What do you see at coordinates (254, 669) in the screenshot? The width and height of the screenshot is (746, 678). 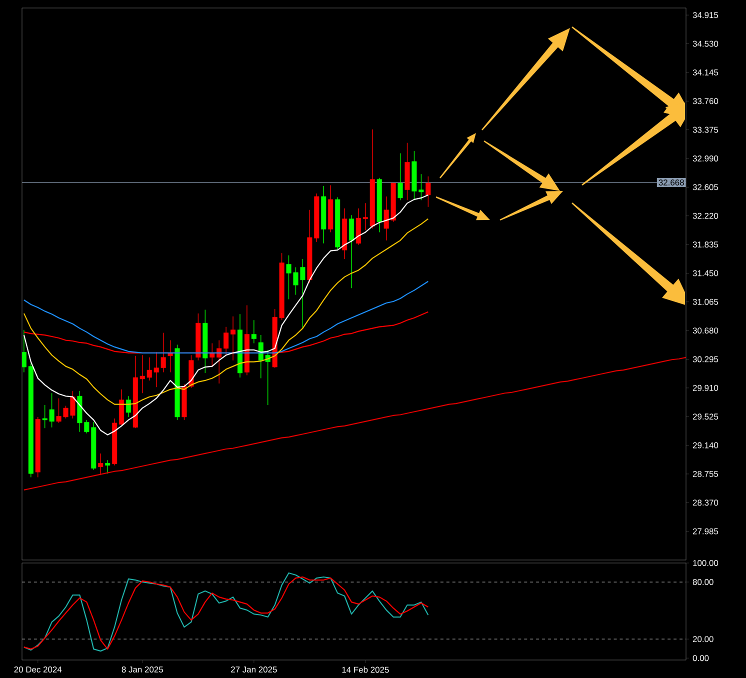 I see `x-tick-label: 27 Jan 2025` at bounding box center [254, 669].